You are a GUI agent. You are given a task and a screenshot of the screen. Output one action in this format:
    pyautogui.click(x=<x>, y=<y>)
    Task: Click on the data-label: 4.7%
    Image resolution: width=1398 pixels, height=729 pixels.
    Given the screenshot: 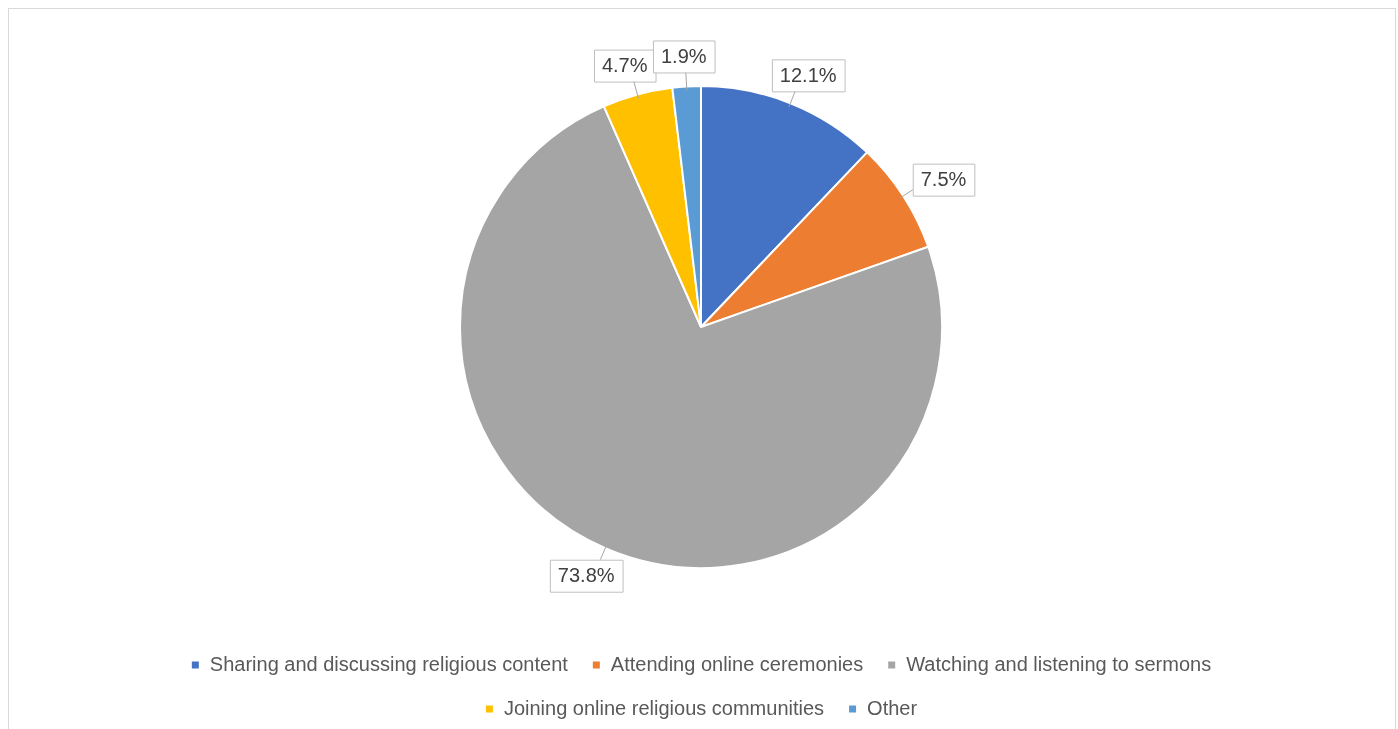 What is the action you would take?
    pyautogui.click(x=624, y=65)
    